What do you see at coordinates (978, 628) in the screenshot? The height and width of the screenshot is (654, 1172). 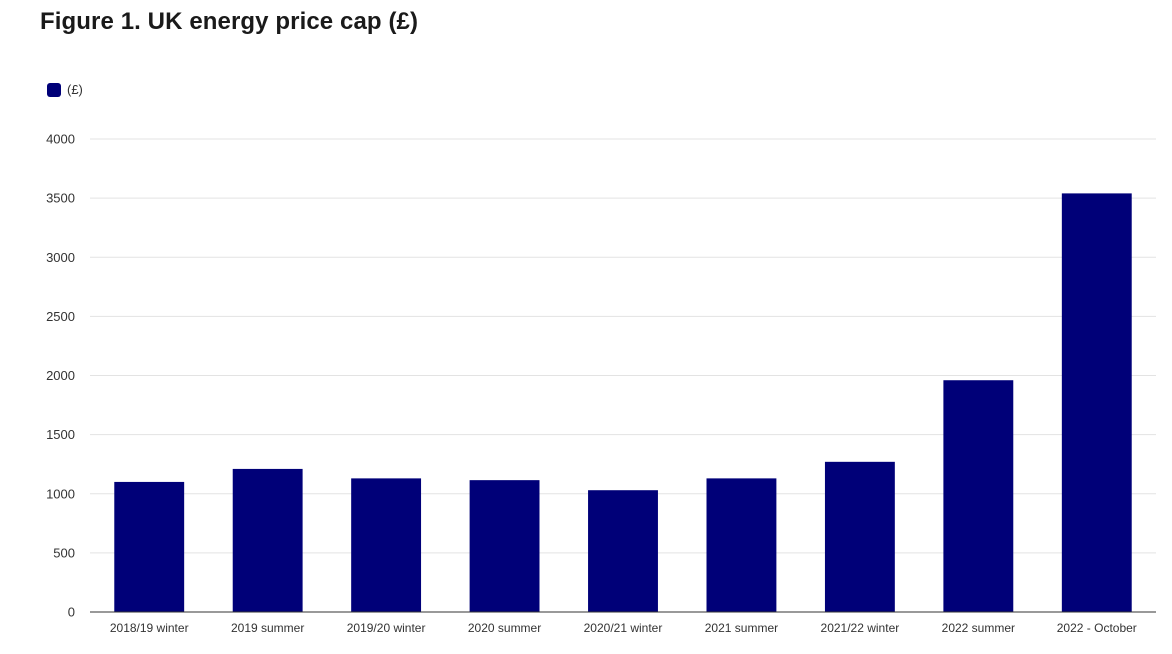 I see `x-tick-label: 2022 summer` at bounding box center [978, 628].